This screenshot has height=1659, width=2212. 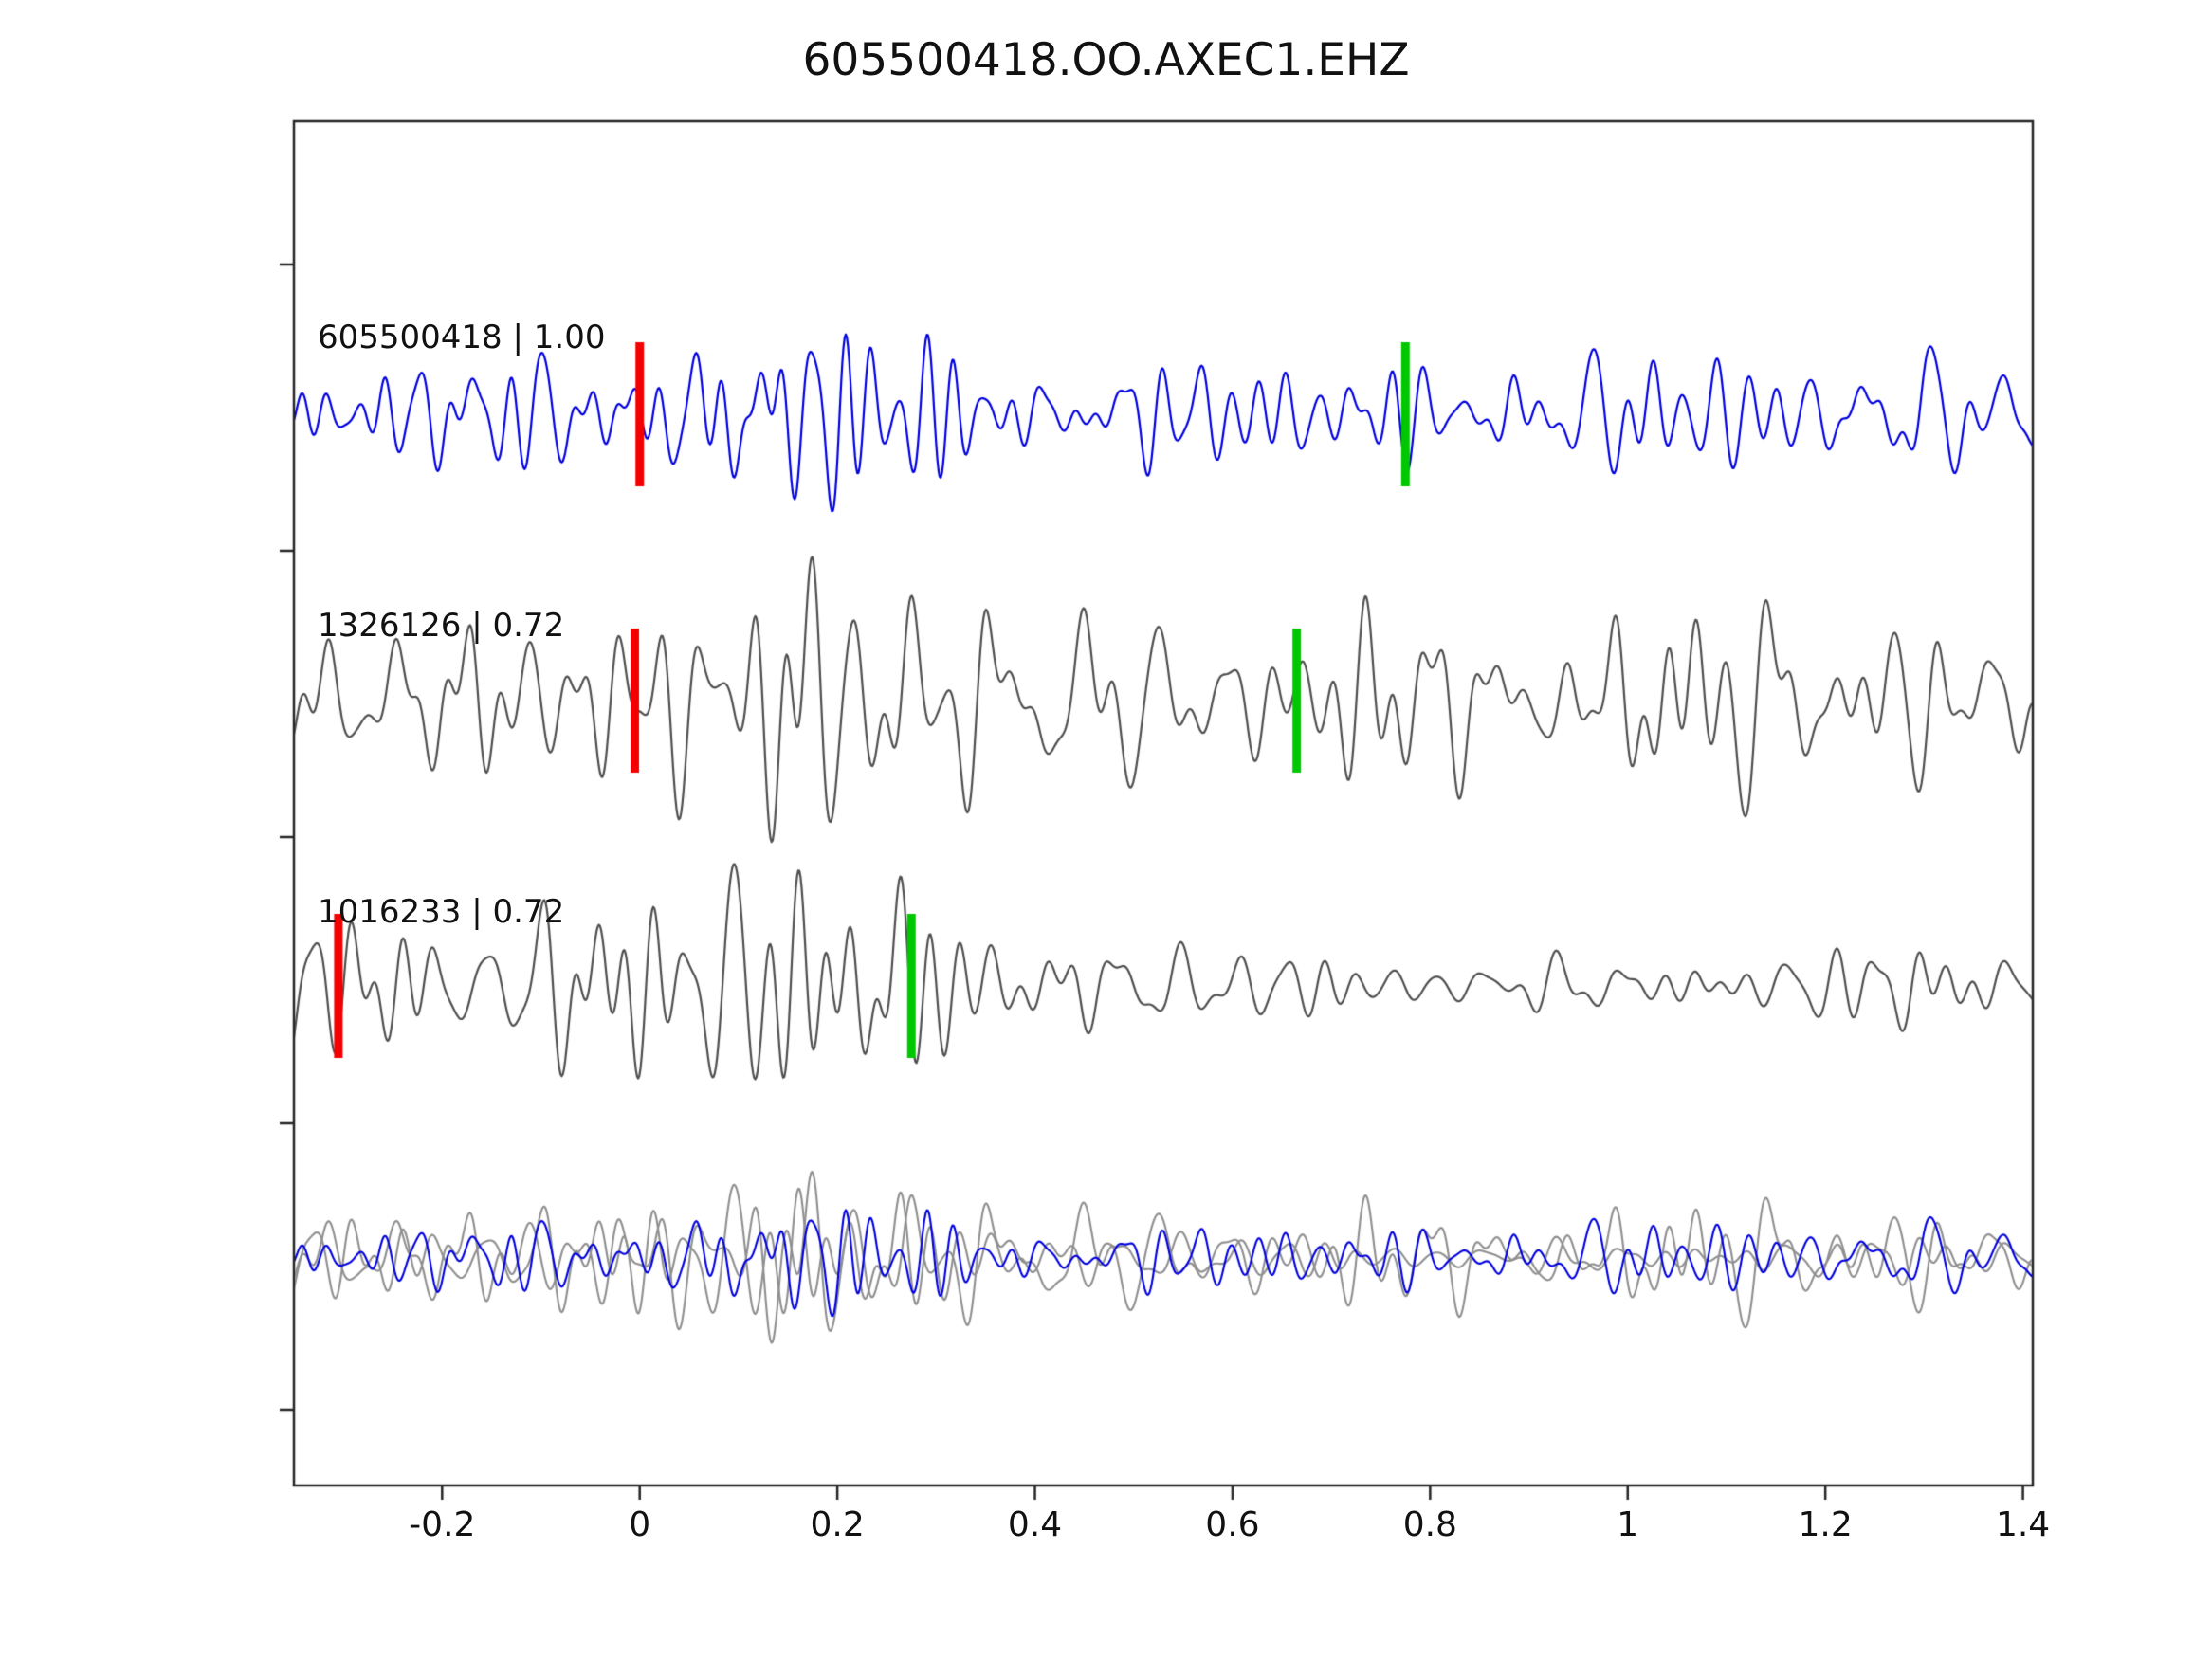 What do you see at coordinates (1035, 1524) in the screenshot?
I see `x-tick-label: 0.4` at bounding box center [1035, 1524].